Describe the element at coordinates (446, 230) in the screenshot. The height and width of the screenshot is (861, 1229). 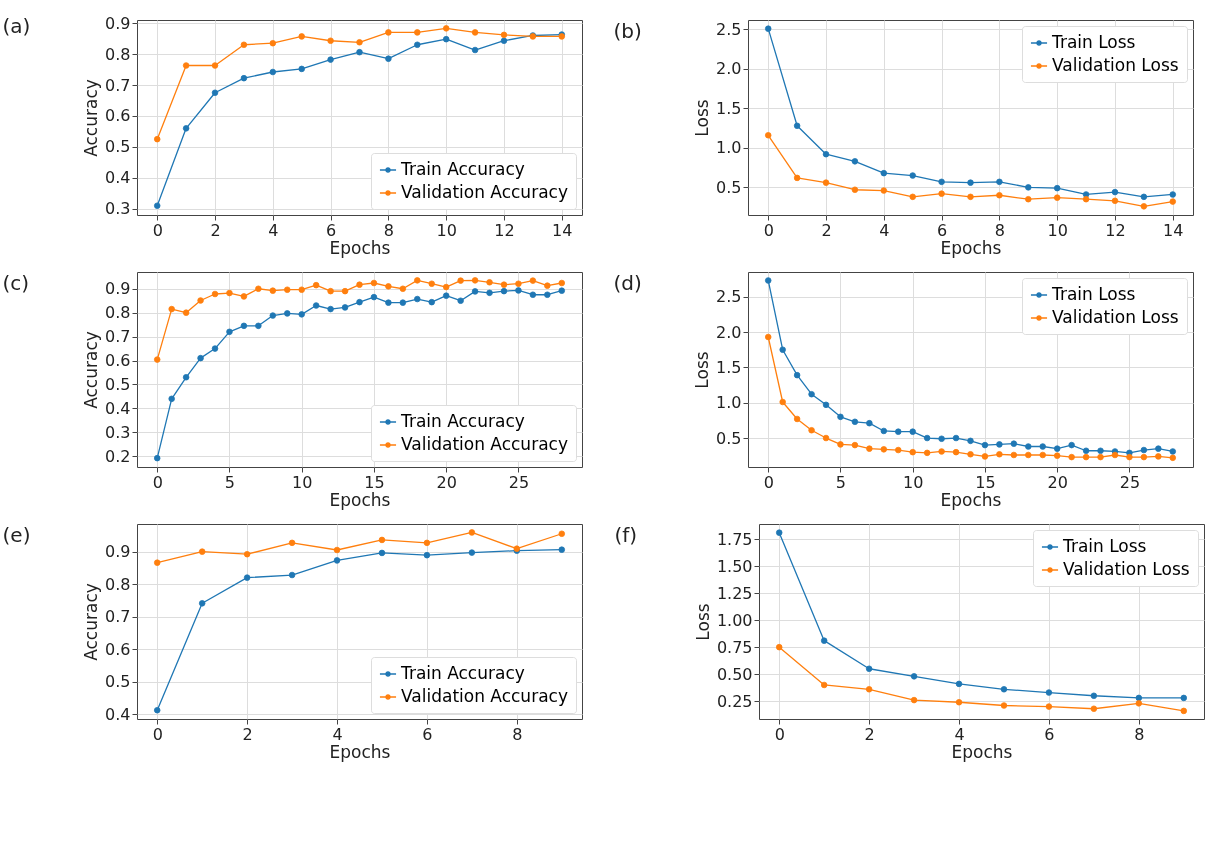
I see `x-tick-label: 10` at that location.